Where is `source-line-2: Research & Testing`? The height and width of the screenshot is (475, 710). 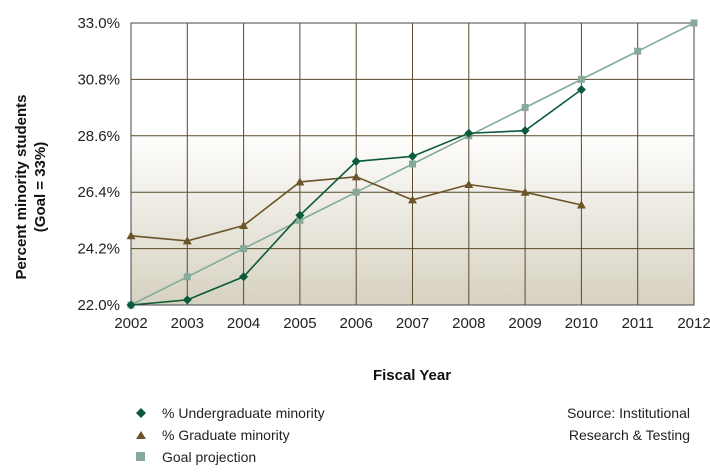 source-line-2: Research & Testing is located at coordinates (628, 435).